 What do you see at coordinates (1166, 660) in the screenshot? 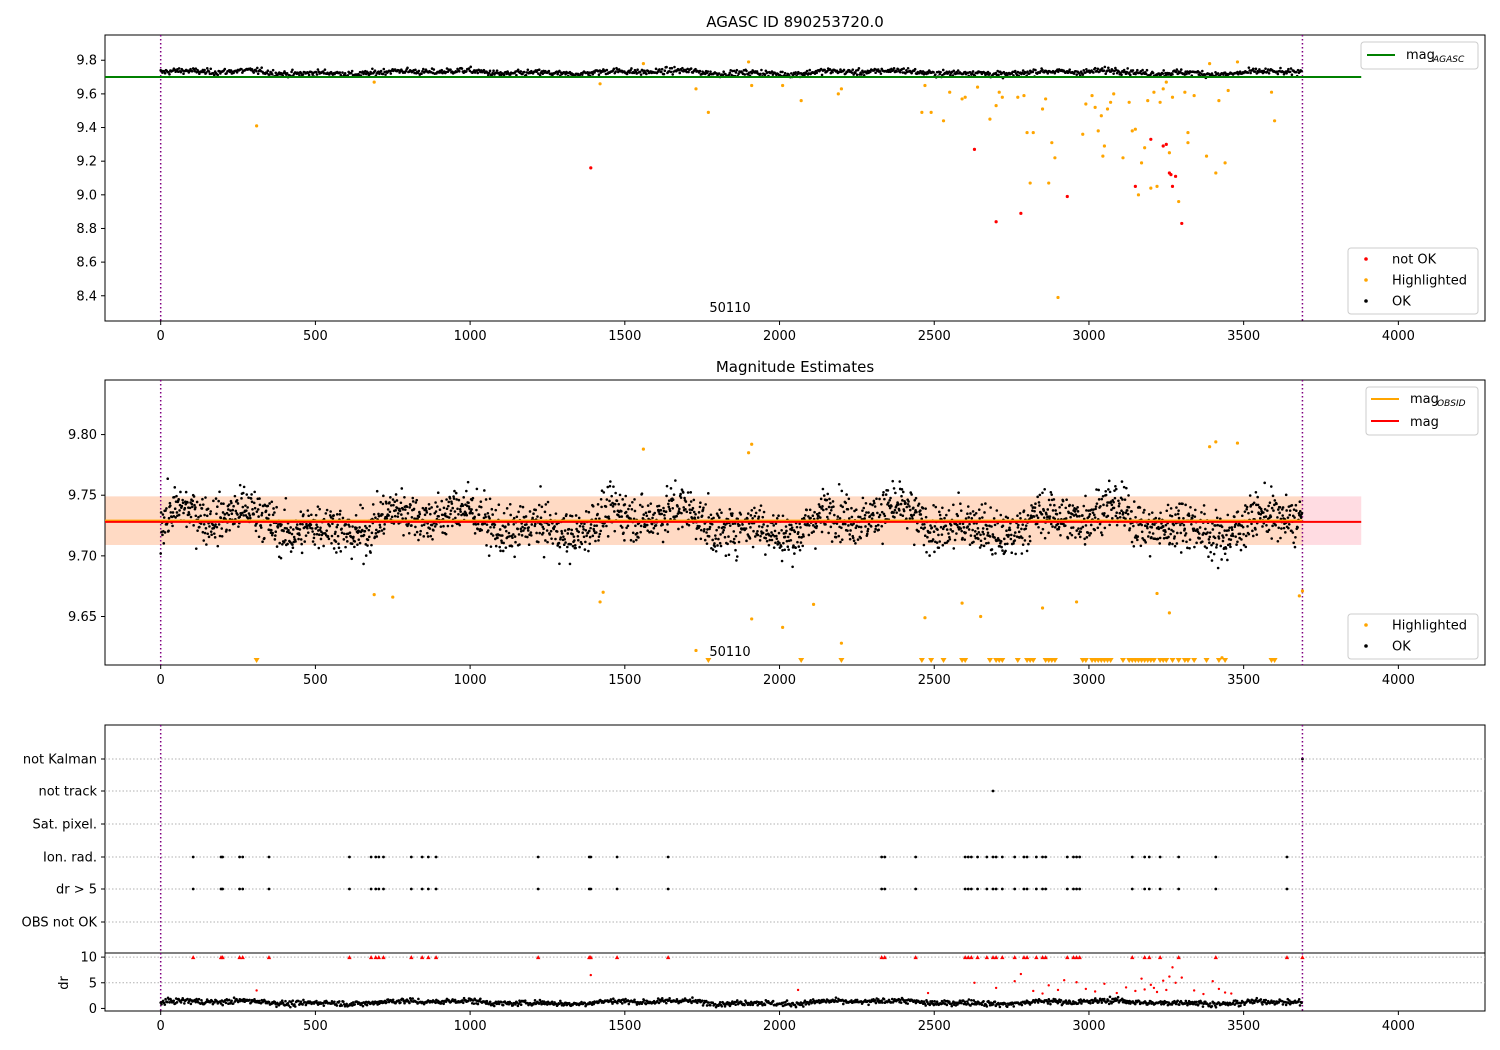
I see `below-range-marker` at bounding box center [1166, 660].